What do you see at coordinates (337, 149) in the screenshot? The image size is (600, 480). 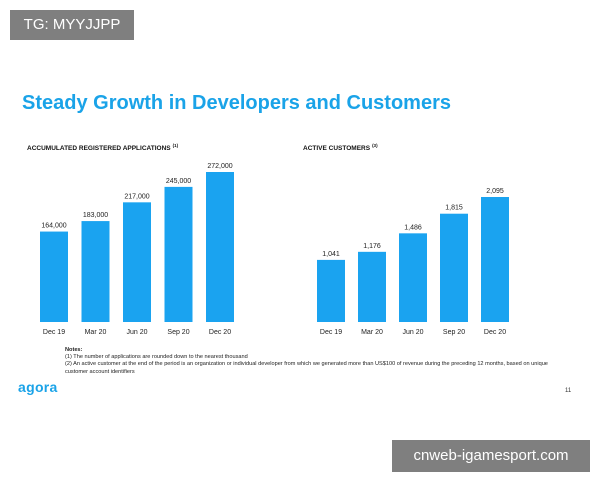 I see `chart-title-customers-text: ACTIVE CUSTOMERS` at bounding box center [337, 149].